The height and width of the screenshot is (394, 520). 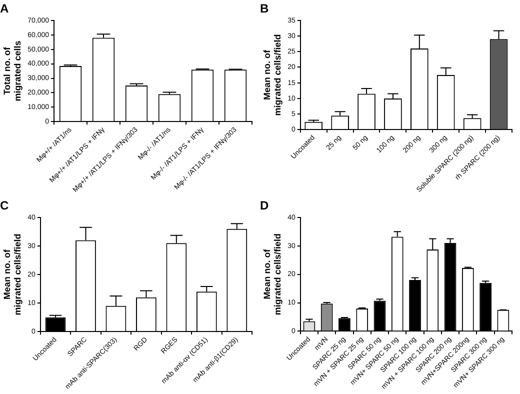 I want to click on chart-title: B, so click(x=264, y=9).